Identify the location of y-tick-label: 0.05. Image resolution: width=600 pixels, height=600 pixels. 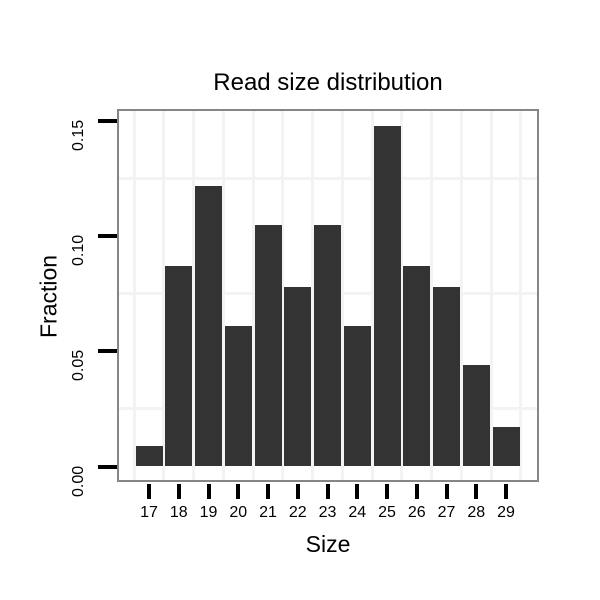
(78, 365).